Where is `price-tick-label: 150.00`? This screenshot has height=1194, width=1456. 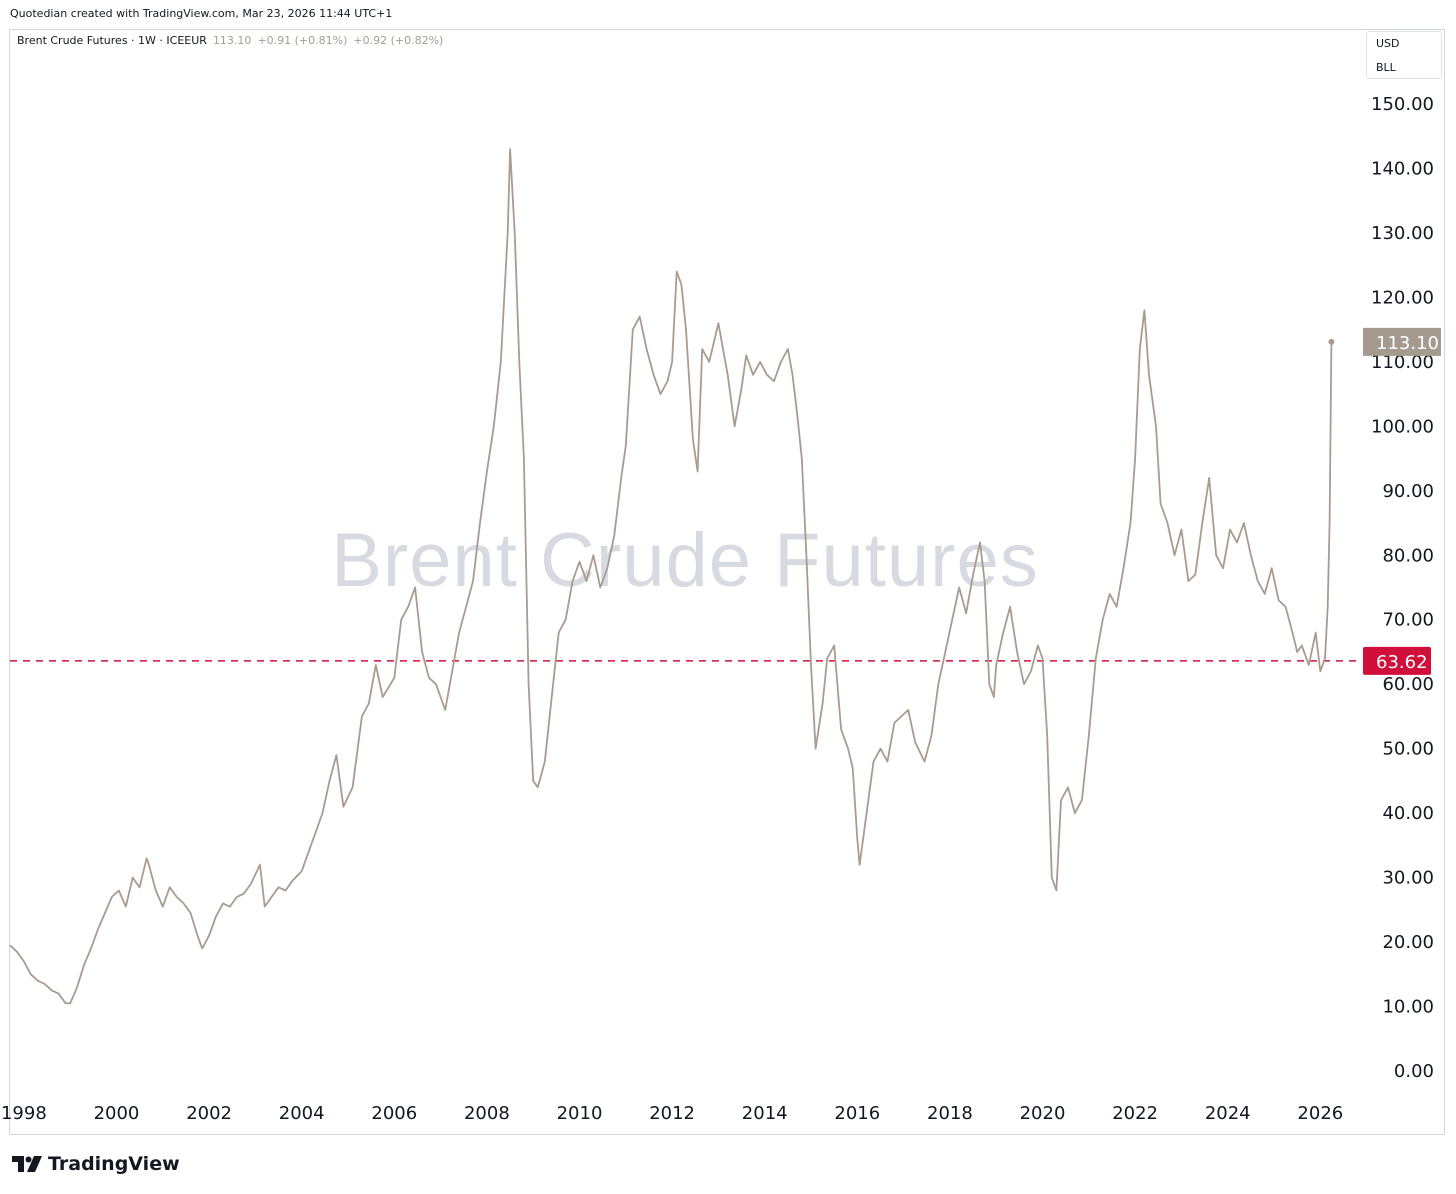 price-tick-label: 150.00 is located at coordinates (1402, 104).